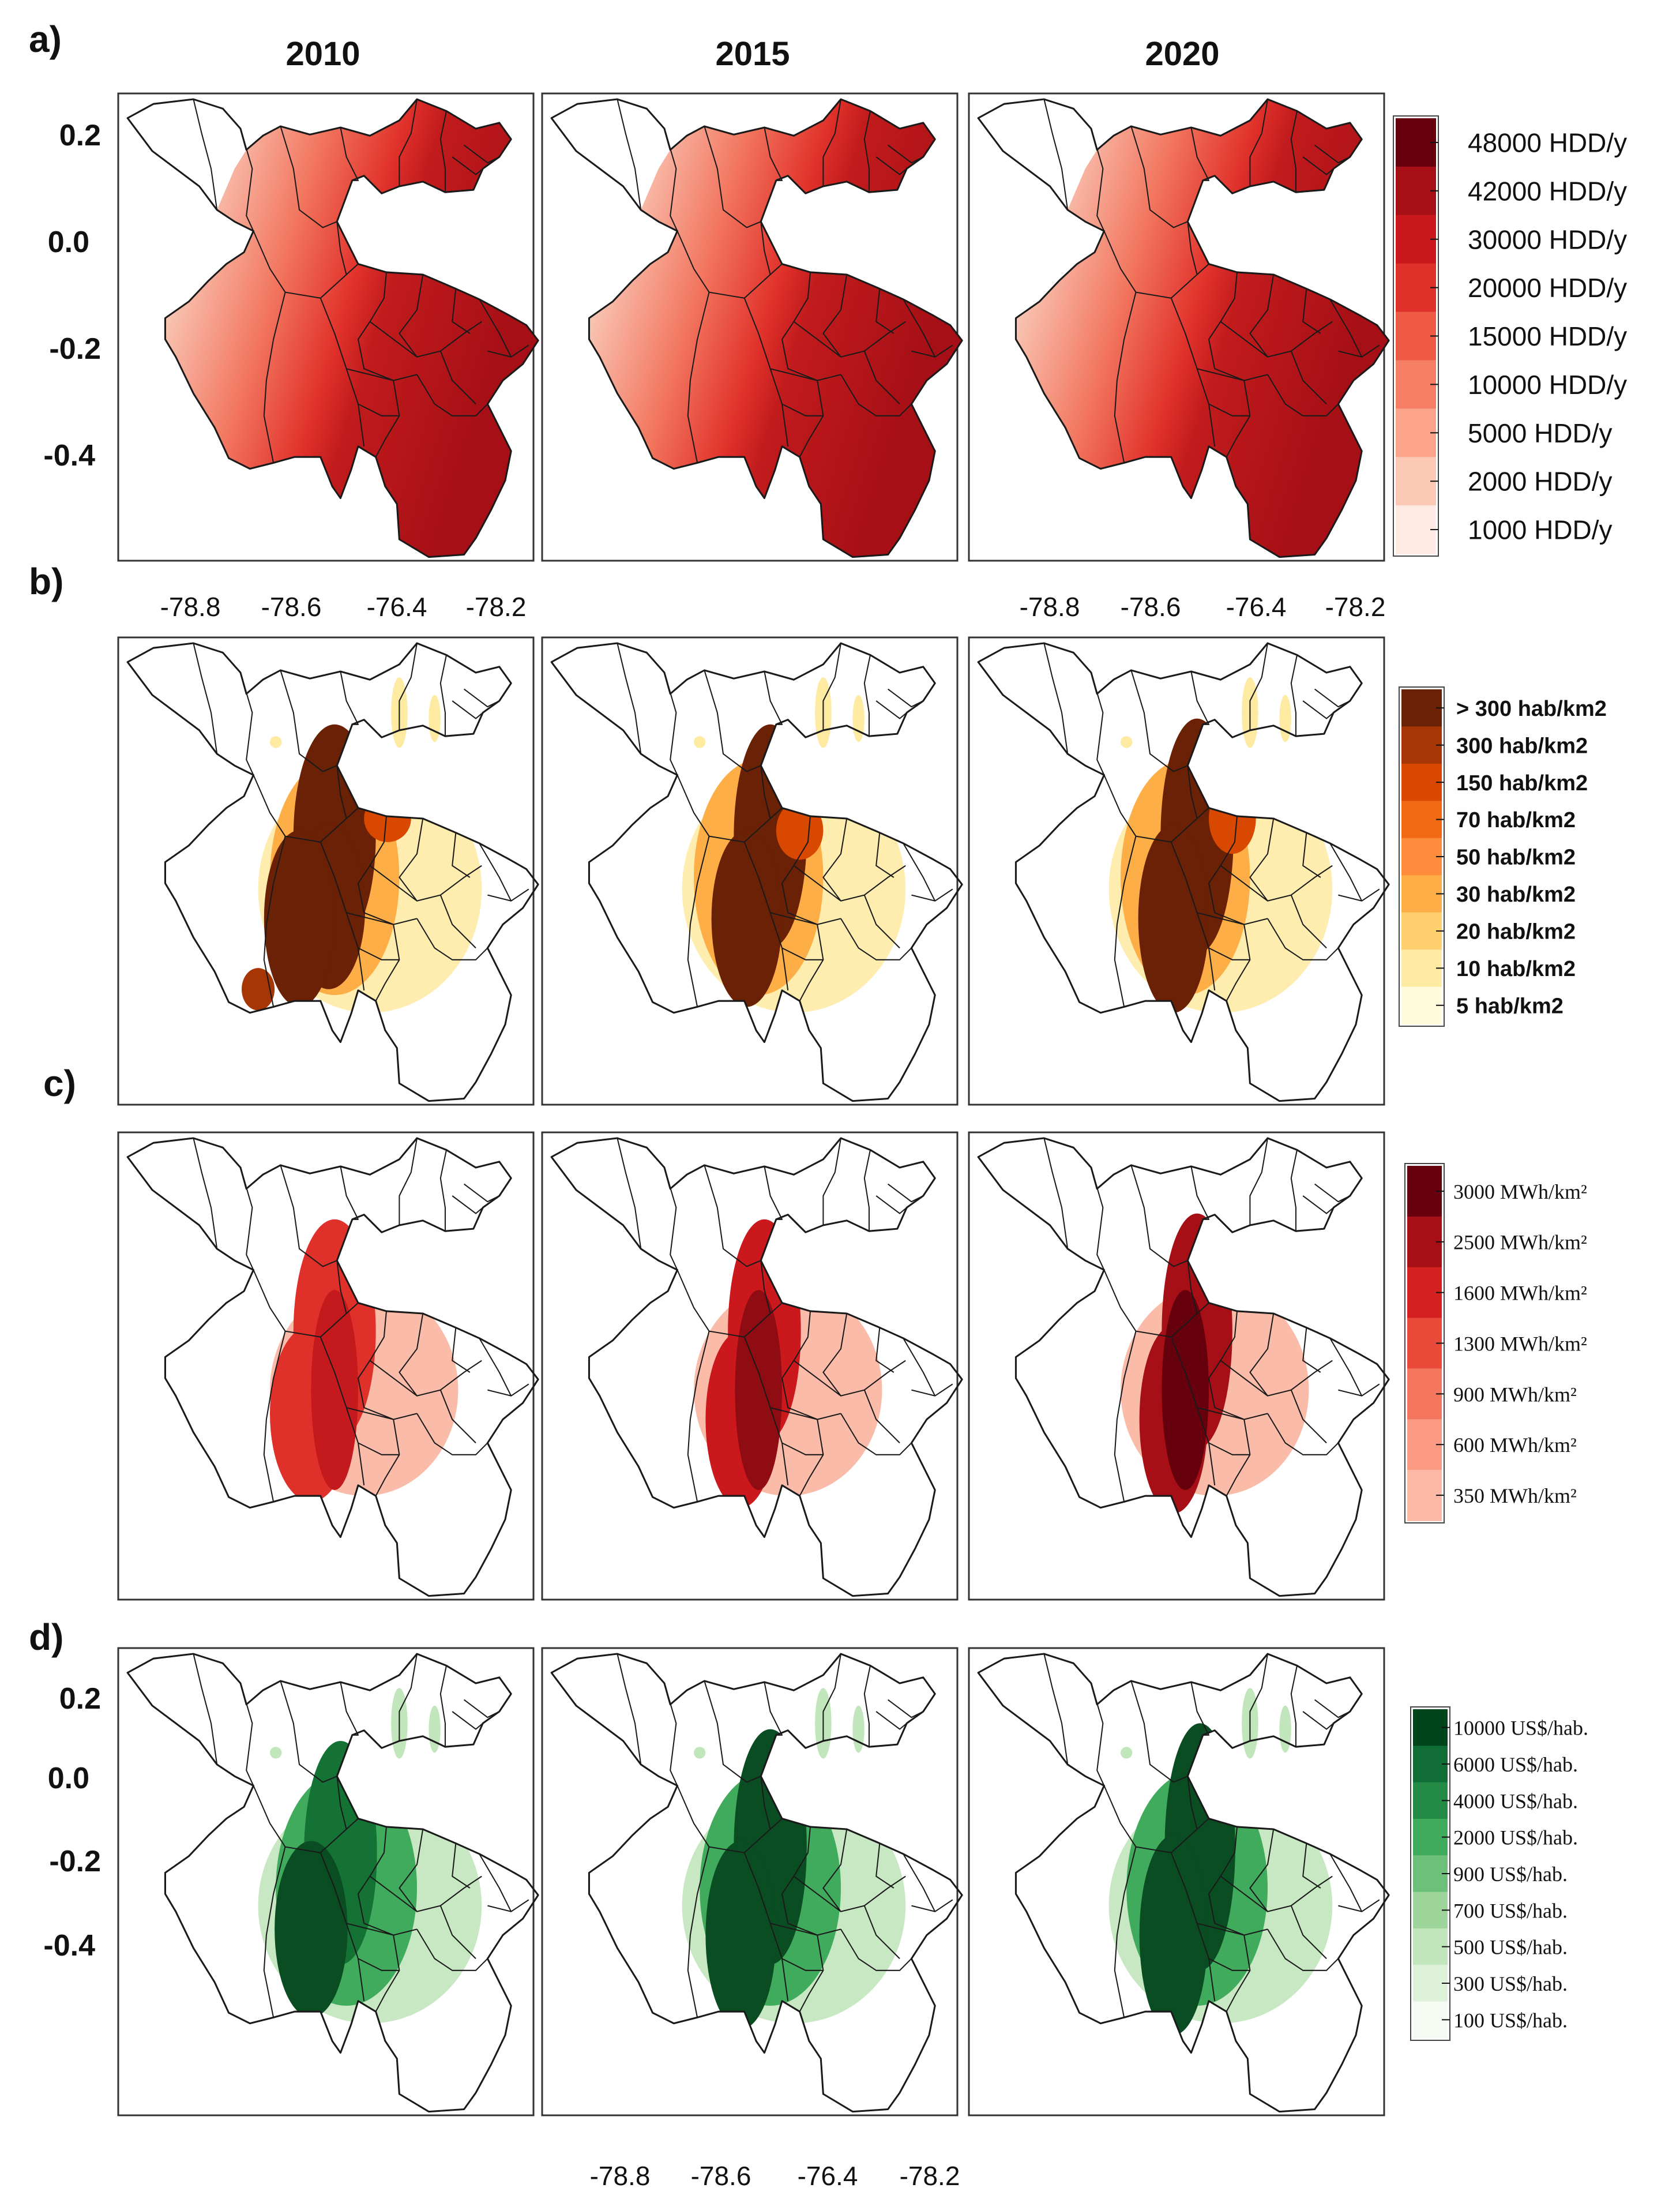 This screenshot has width=1680, height=2203. Describe the element at coordinates (1547, 336) in the screenshot. I see `legend-label: 15000 HDD/y` at that location.